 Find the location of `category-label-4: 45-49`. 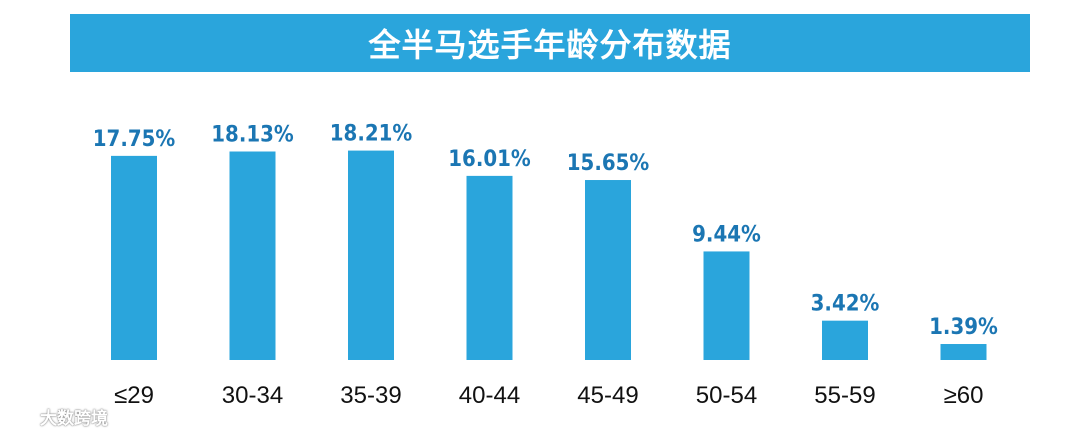

category-label-4: 45-49 is located at coordinates (607, 395).